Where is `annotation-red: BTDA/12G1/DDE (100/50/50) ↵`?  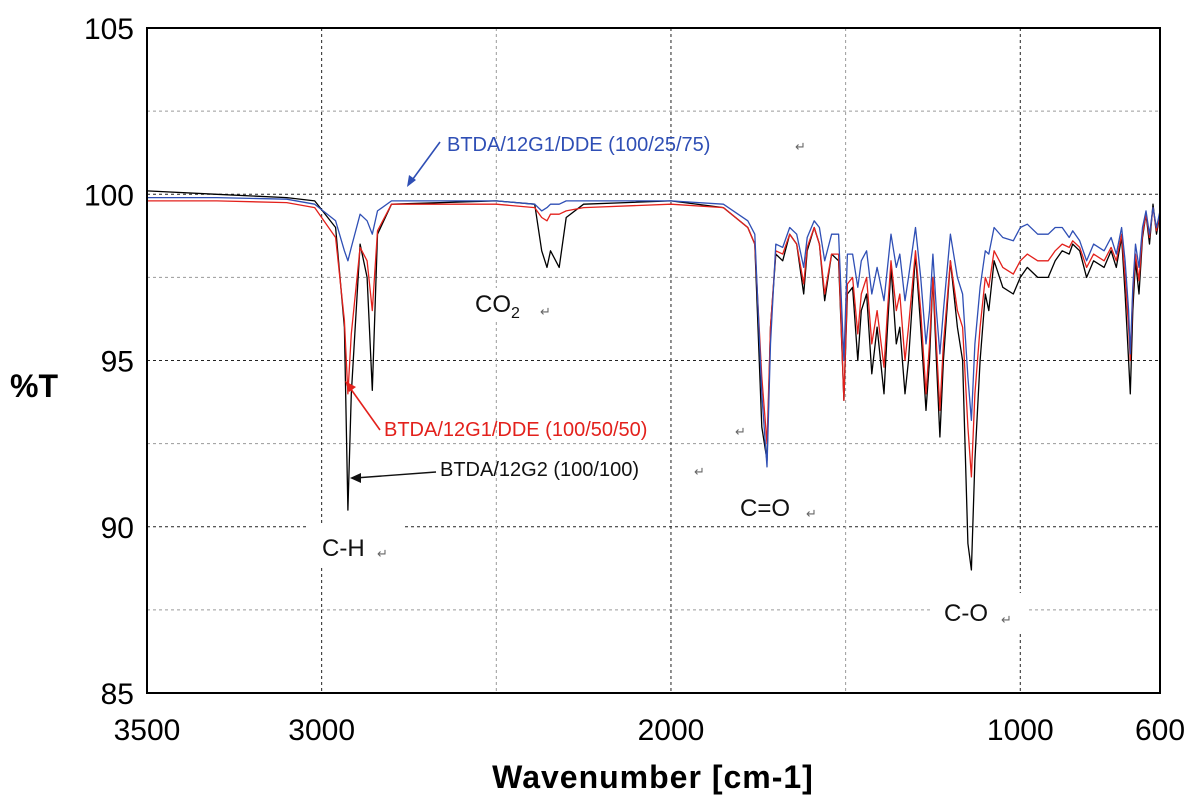
annotation-red: BTDA/12G1/DDE (100/50/50) ↵ is located at coordinates (565, 430).